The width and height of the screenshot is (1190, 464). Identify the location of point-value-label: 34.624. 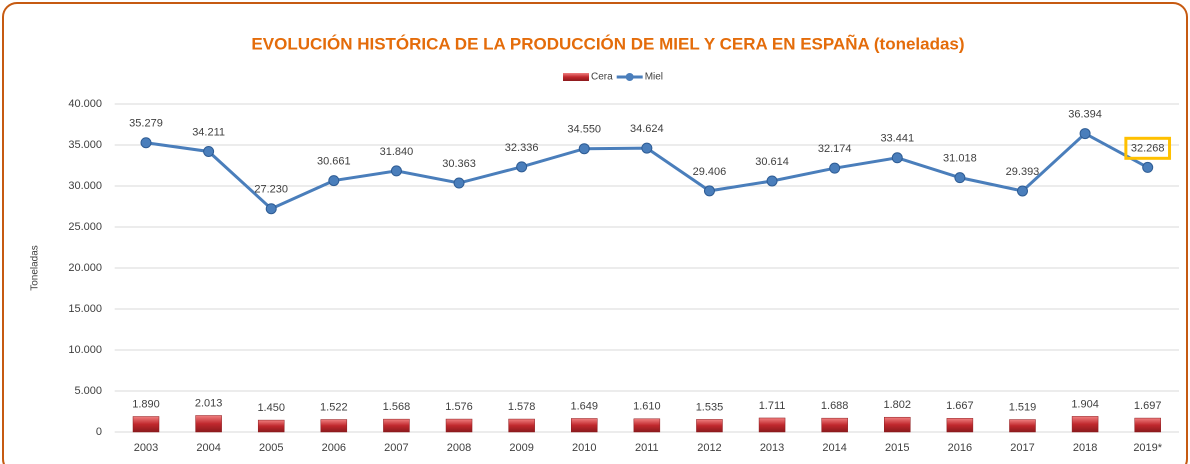
(647, 129).